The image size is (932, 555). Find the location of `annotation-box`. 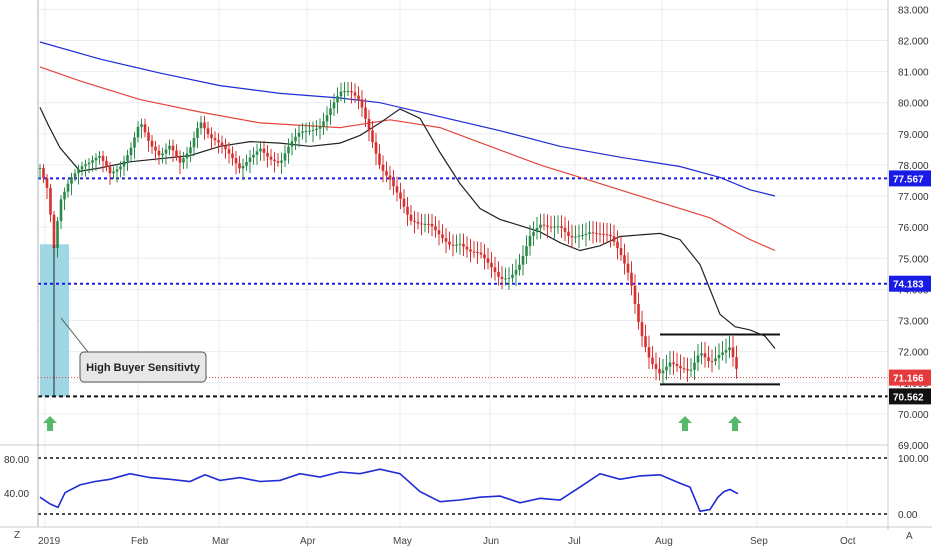

annotation-box is located at coordinates (143, 367).